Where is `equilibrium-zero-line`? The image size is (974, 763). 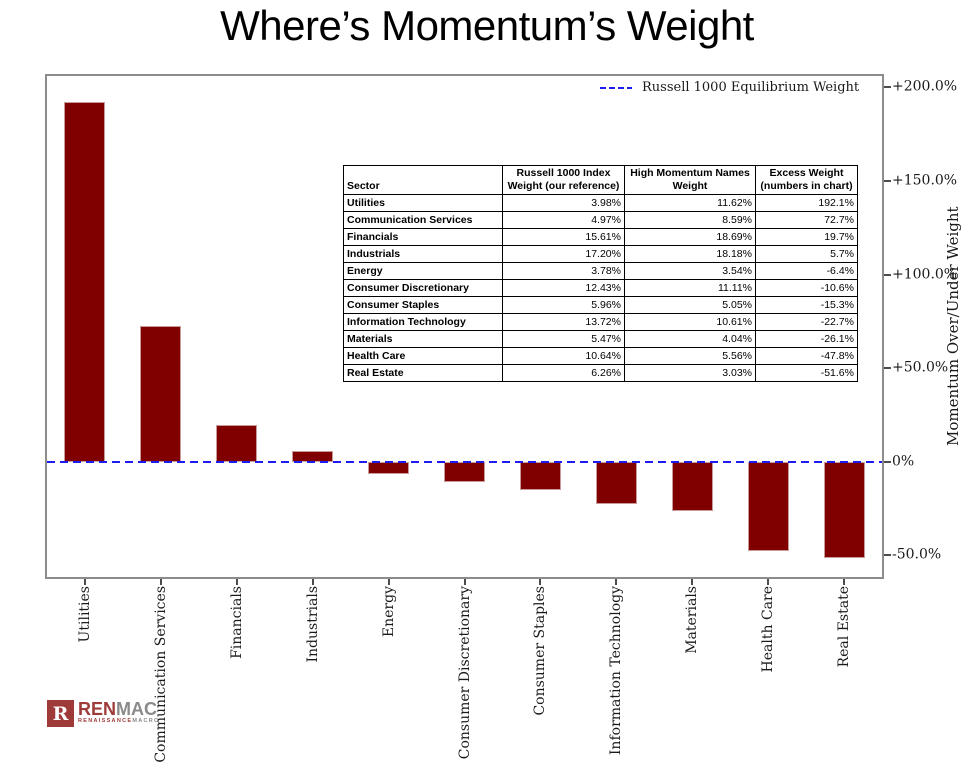 equilibrium-zero-line is located at coordinates (464, 461).